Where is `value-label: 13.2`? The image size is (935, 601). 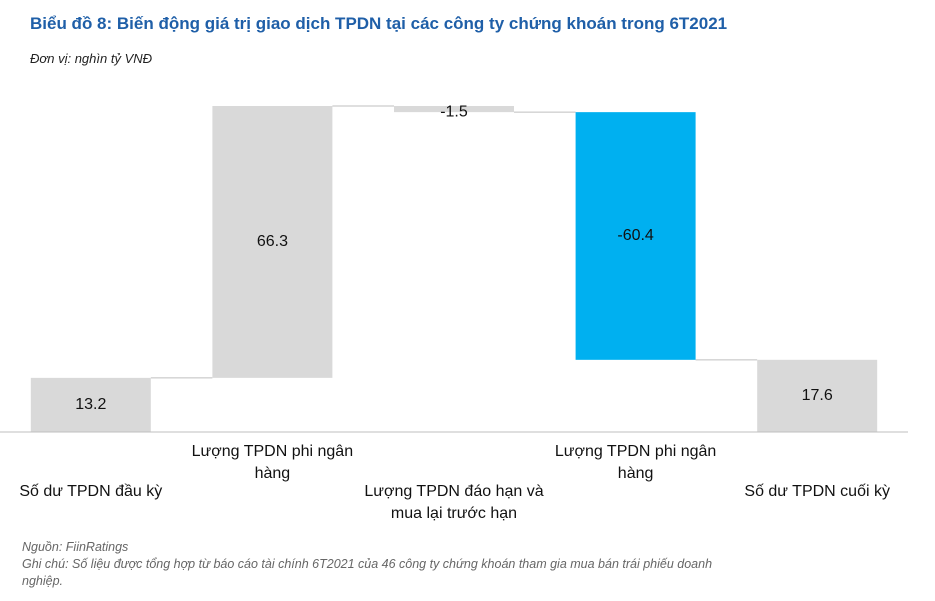 value-label: 13.2 is located at coordinates (90, 404).